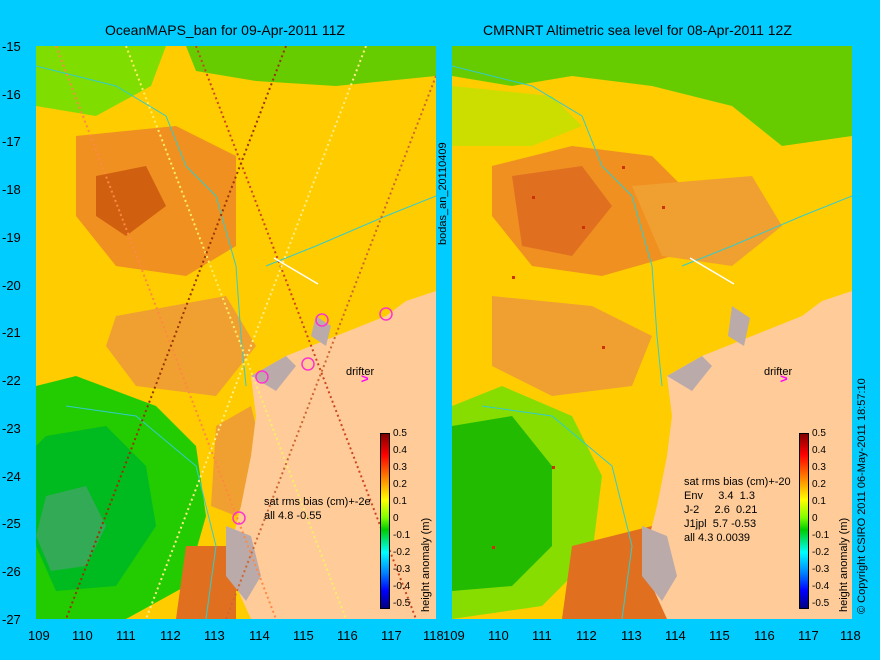  What do you see at coordinates (225, 30) in the screenshot?
I see `left-panel-title: OceanMAPS_ban for 09-Apr-2011 11Z` at bounding box center [225, 30].